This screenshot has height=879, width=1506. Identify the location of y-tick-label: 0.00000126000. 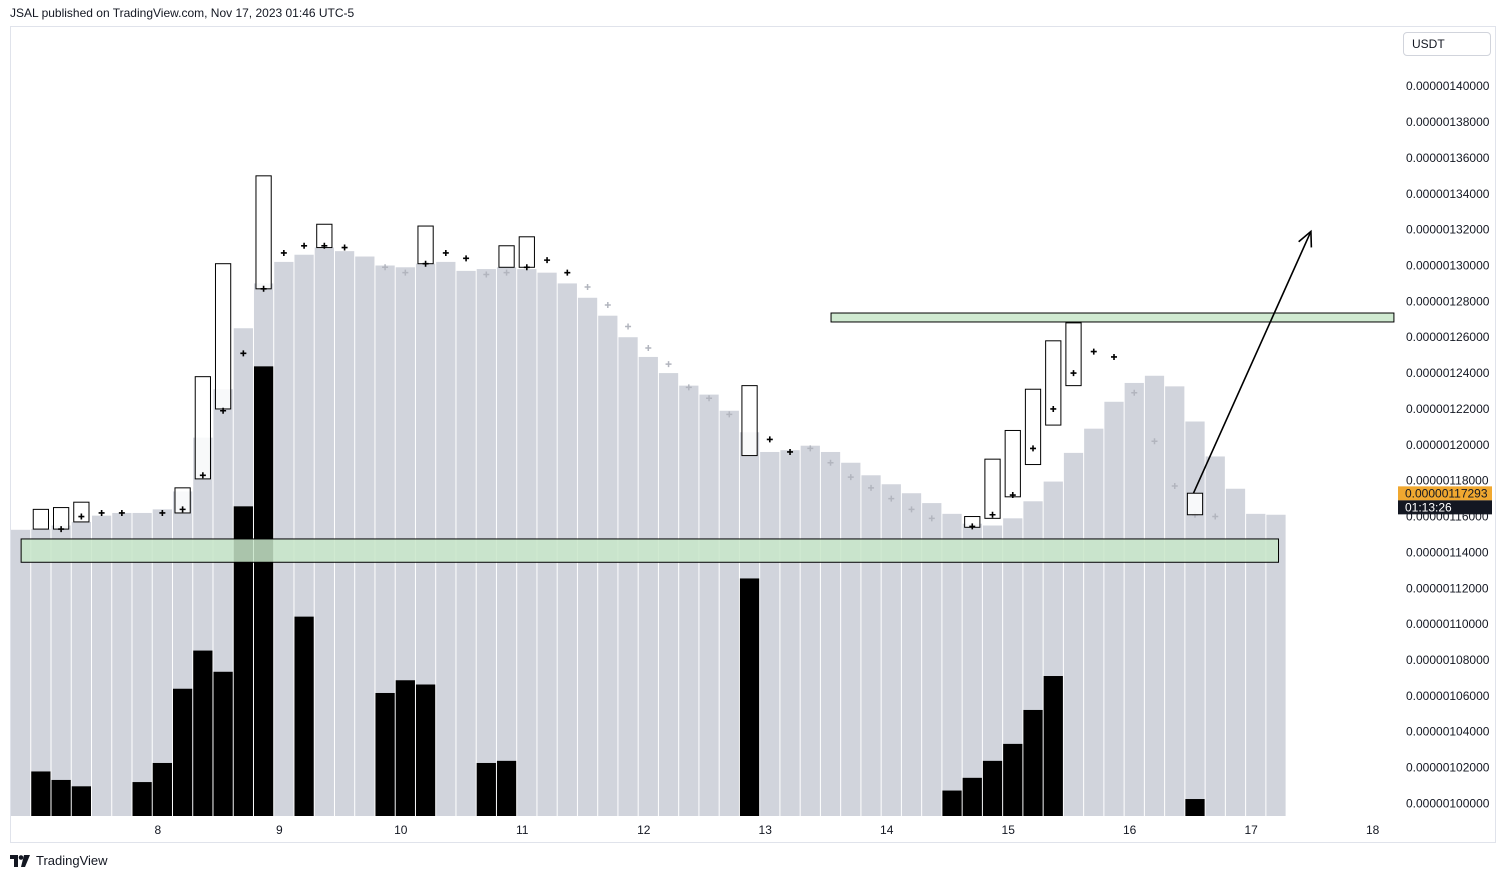
(1448, 337).